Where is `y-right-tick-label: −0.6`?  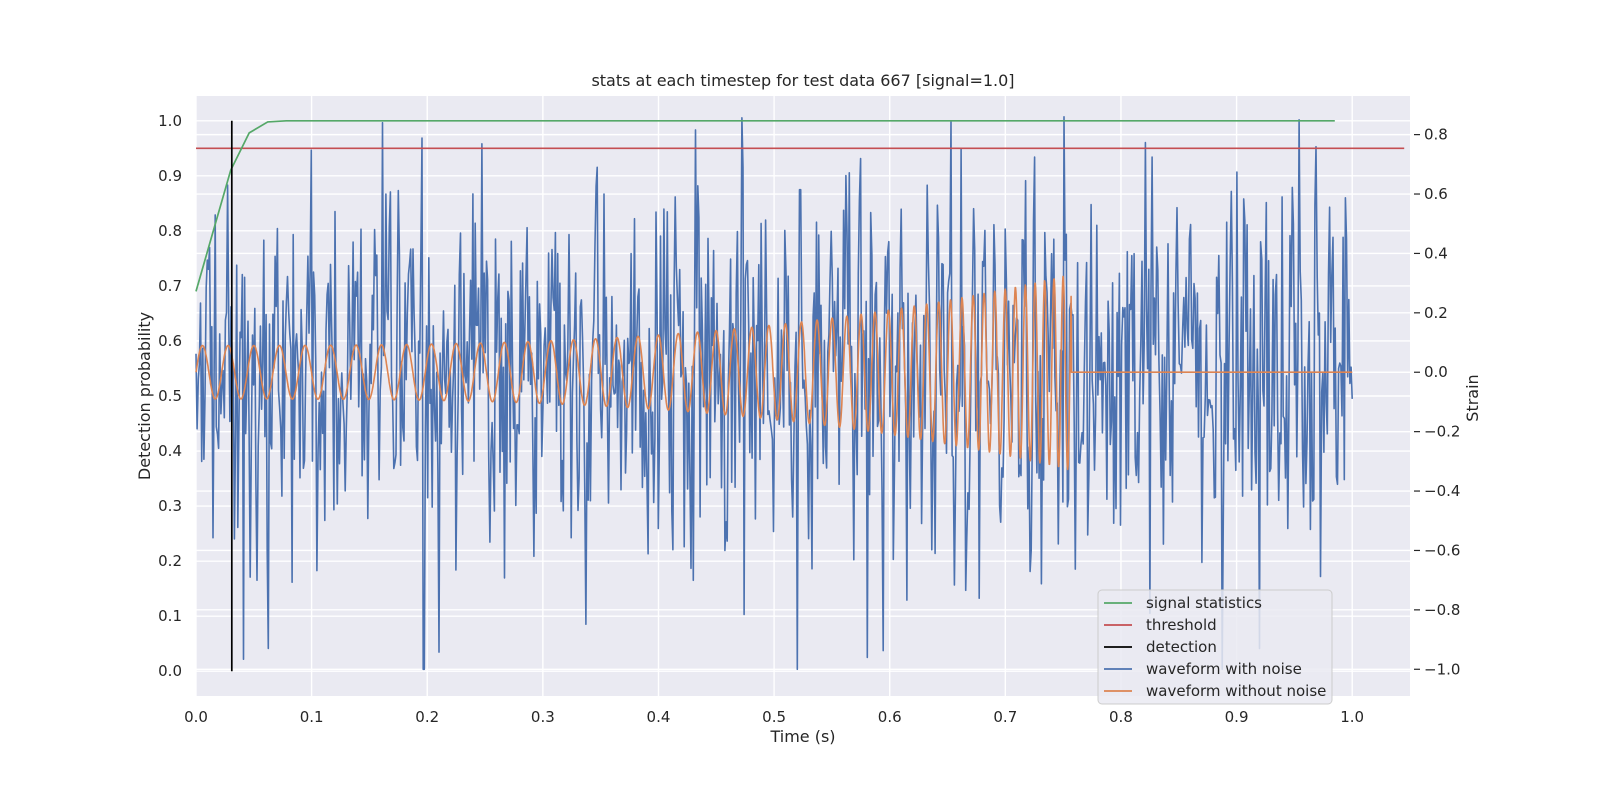
y-right-tick-label: −0.6 is located at coordinates (1442, 550).